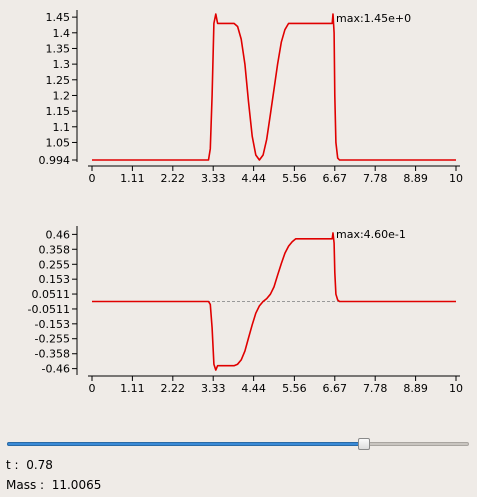  What do you see at coordinates (58, 17) in the screenshot?
I see `y-tick-label: 1.45` at bounding box center [58, 17].